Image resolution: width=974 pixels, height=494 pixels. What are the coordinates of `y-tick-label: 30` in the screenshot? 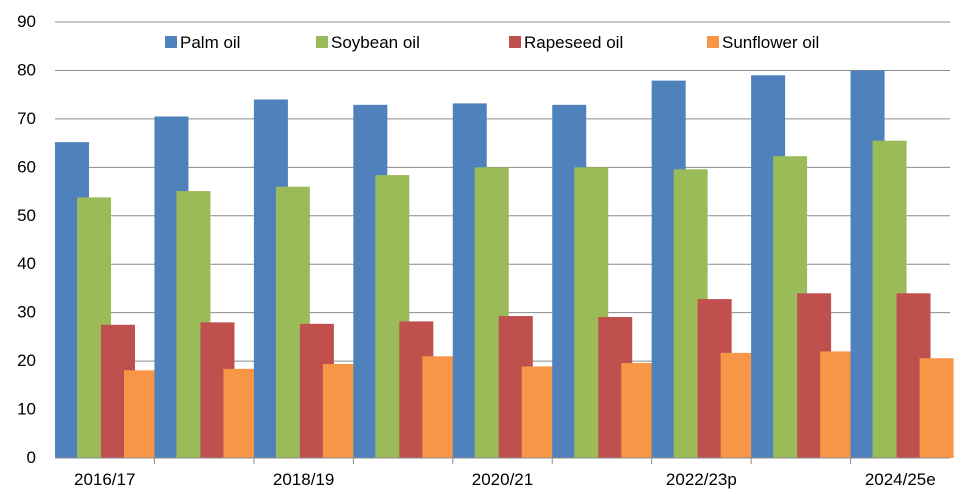 It's located at (26, 312).